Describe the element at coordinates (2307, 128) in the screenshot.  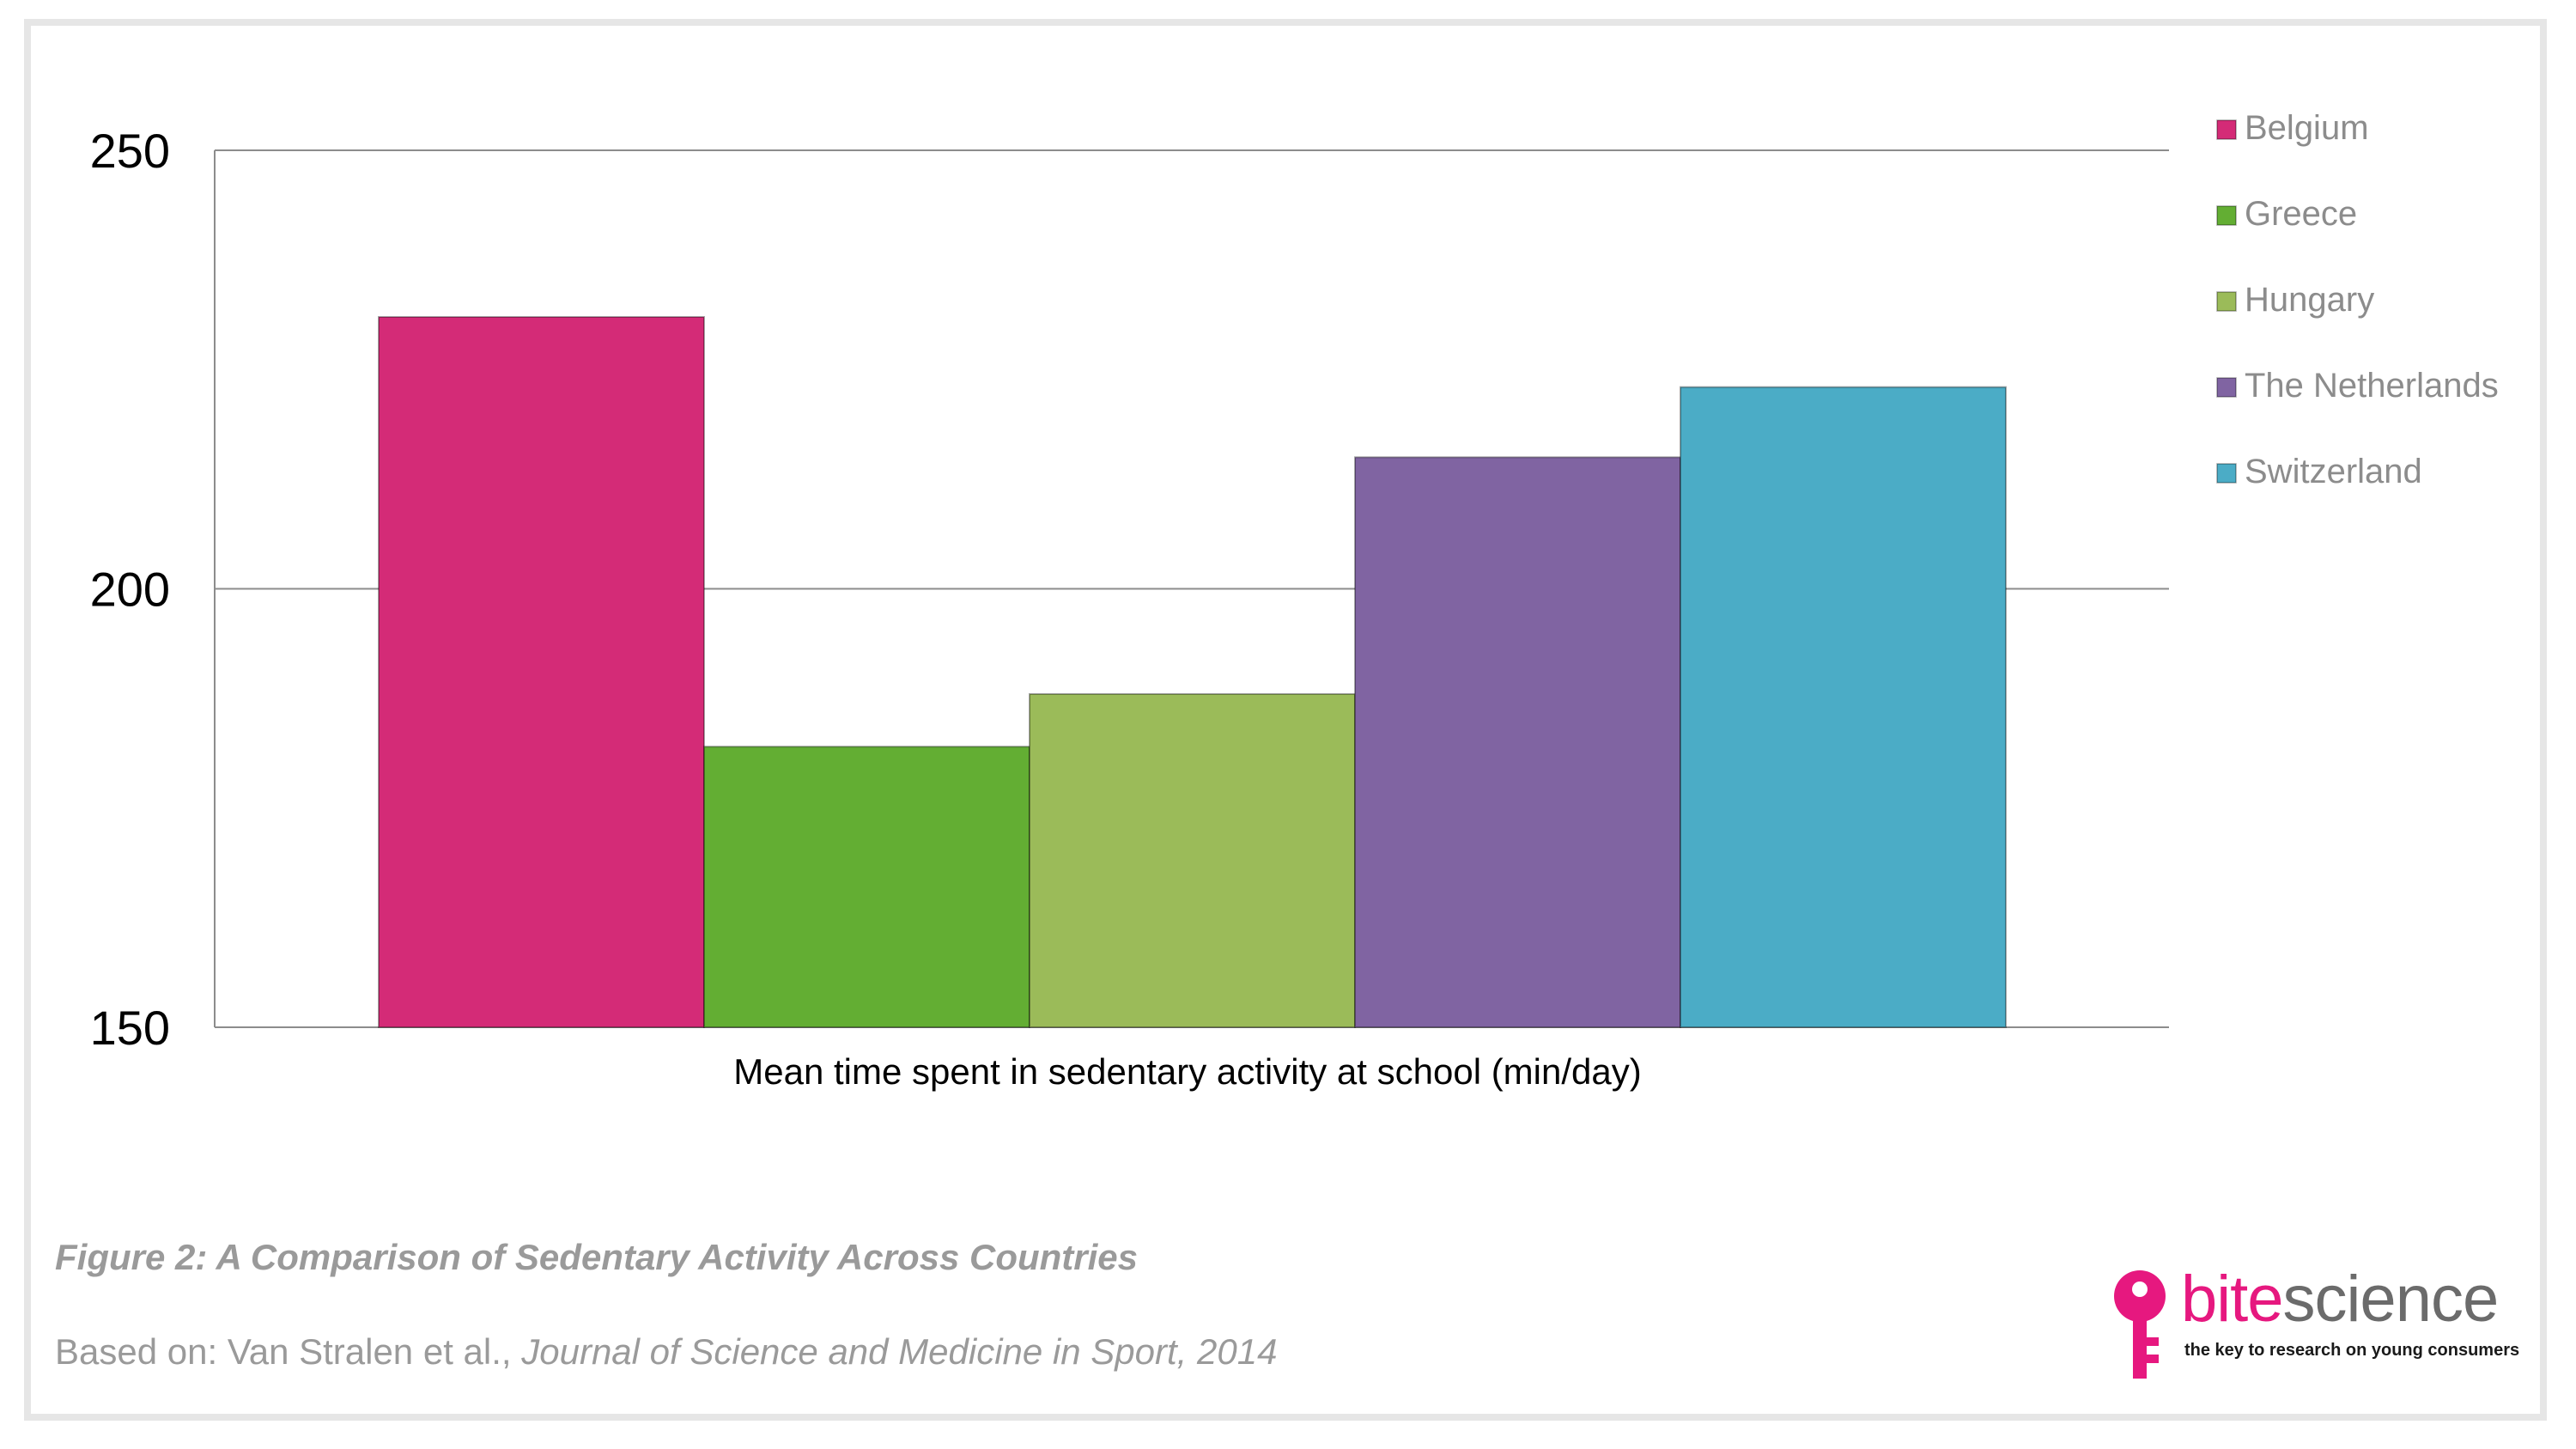
I see `legend-label: Belgium` at that location.